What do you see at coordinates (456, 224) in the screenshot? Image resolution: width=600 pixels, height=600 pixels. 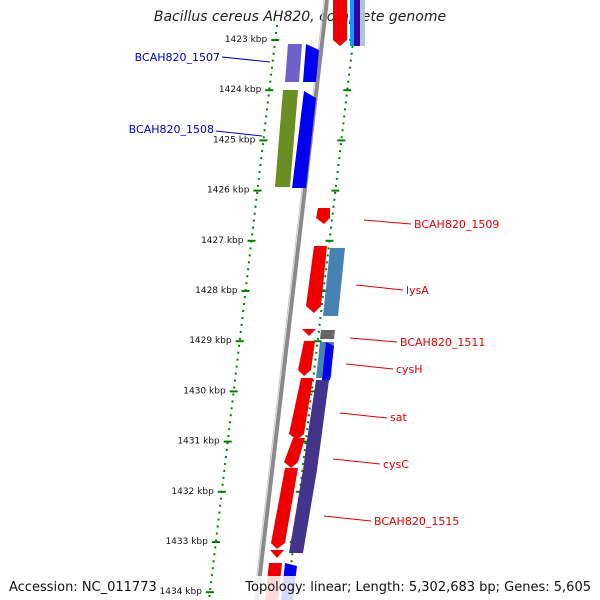 I see `gene-label-1509: BCAH820_1509` at bounding box center [456, 224].